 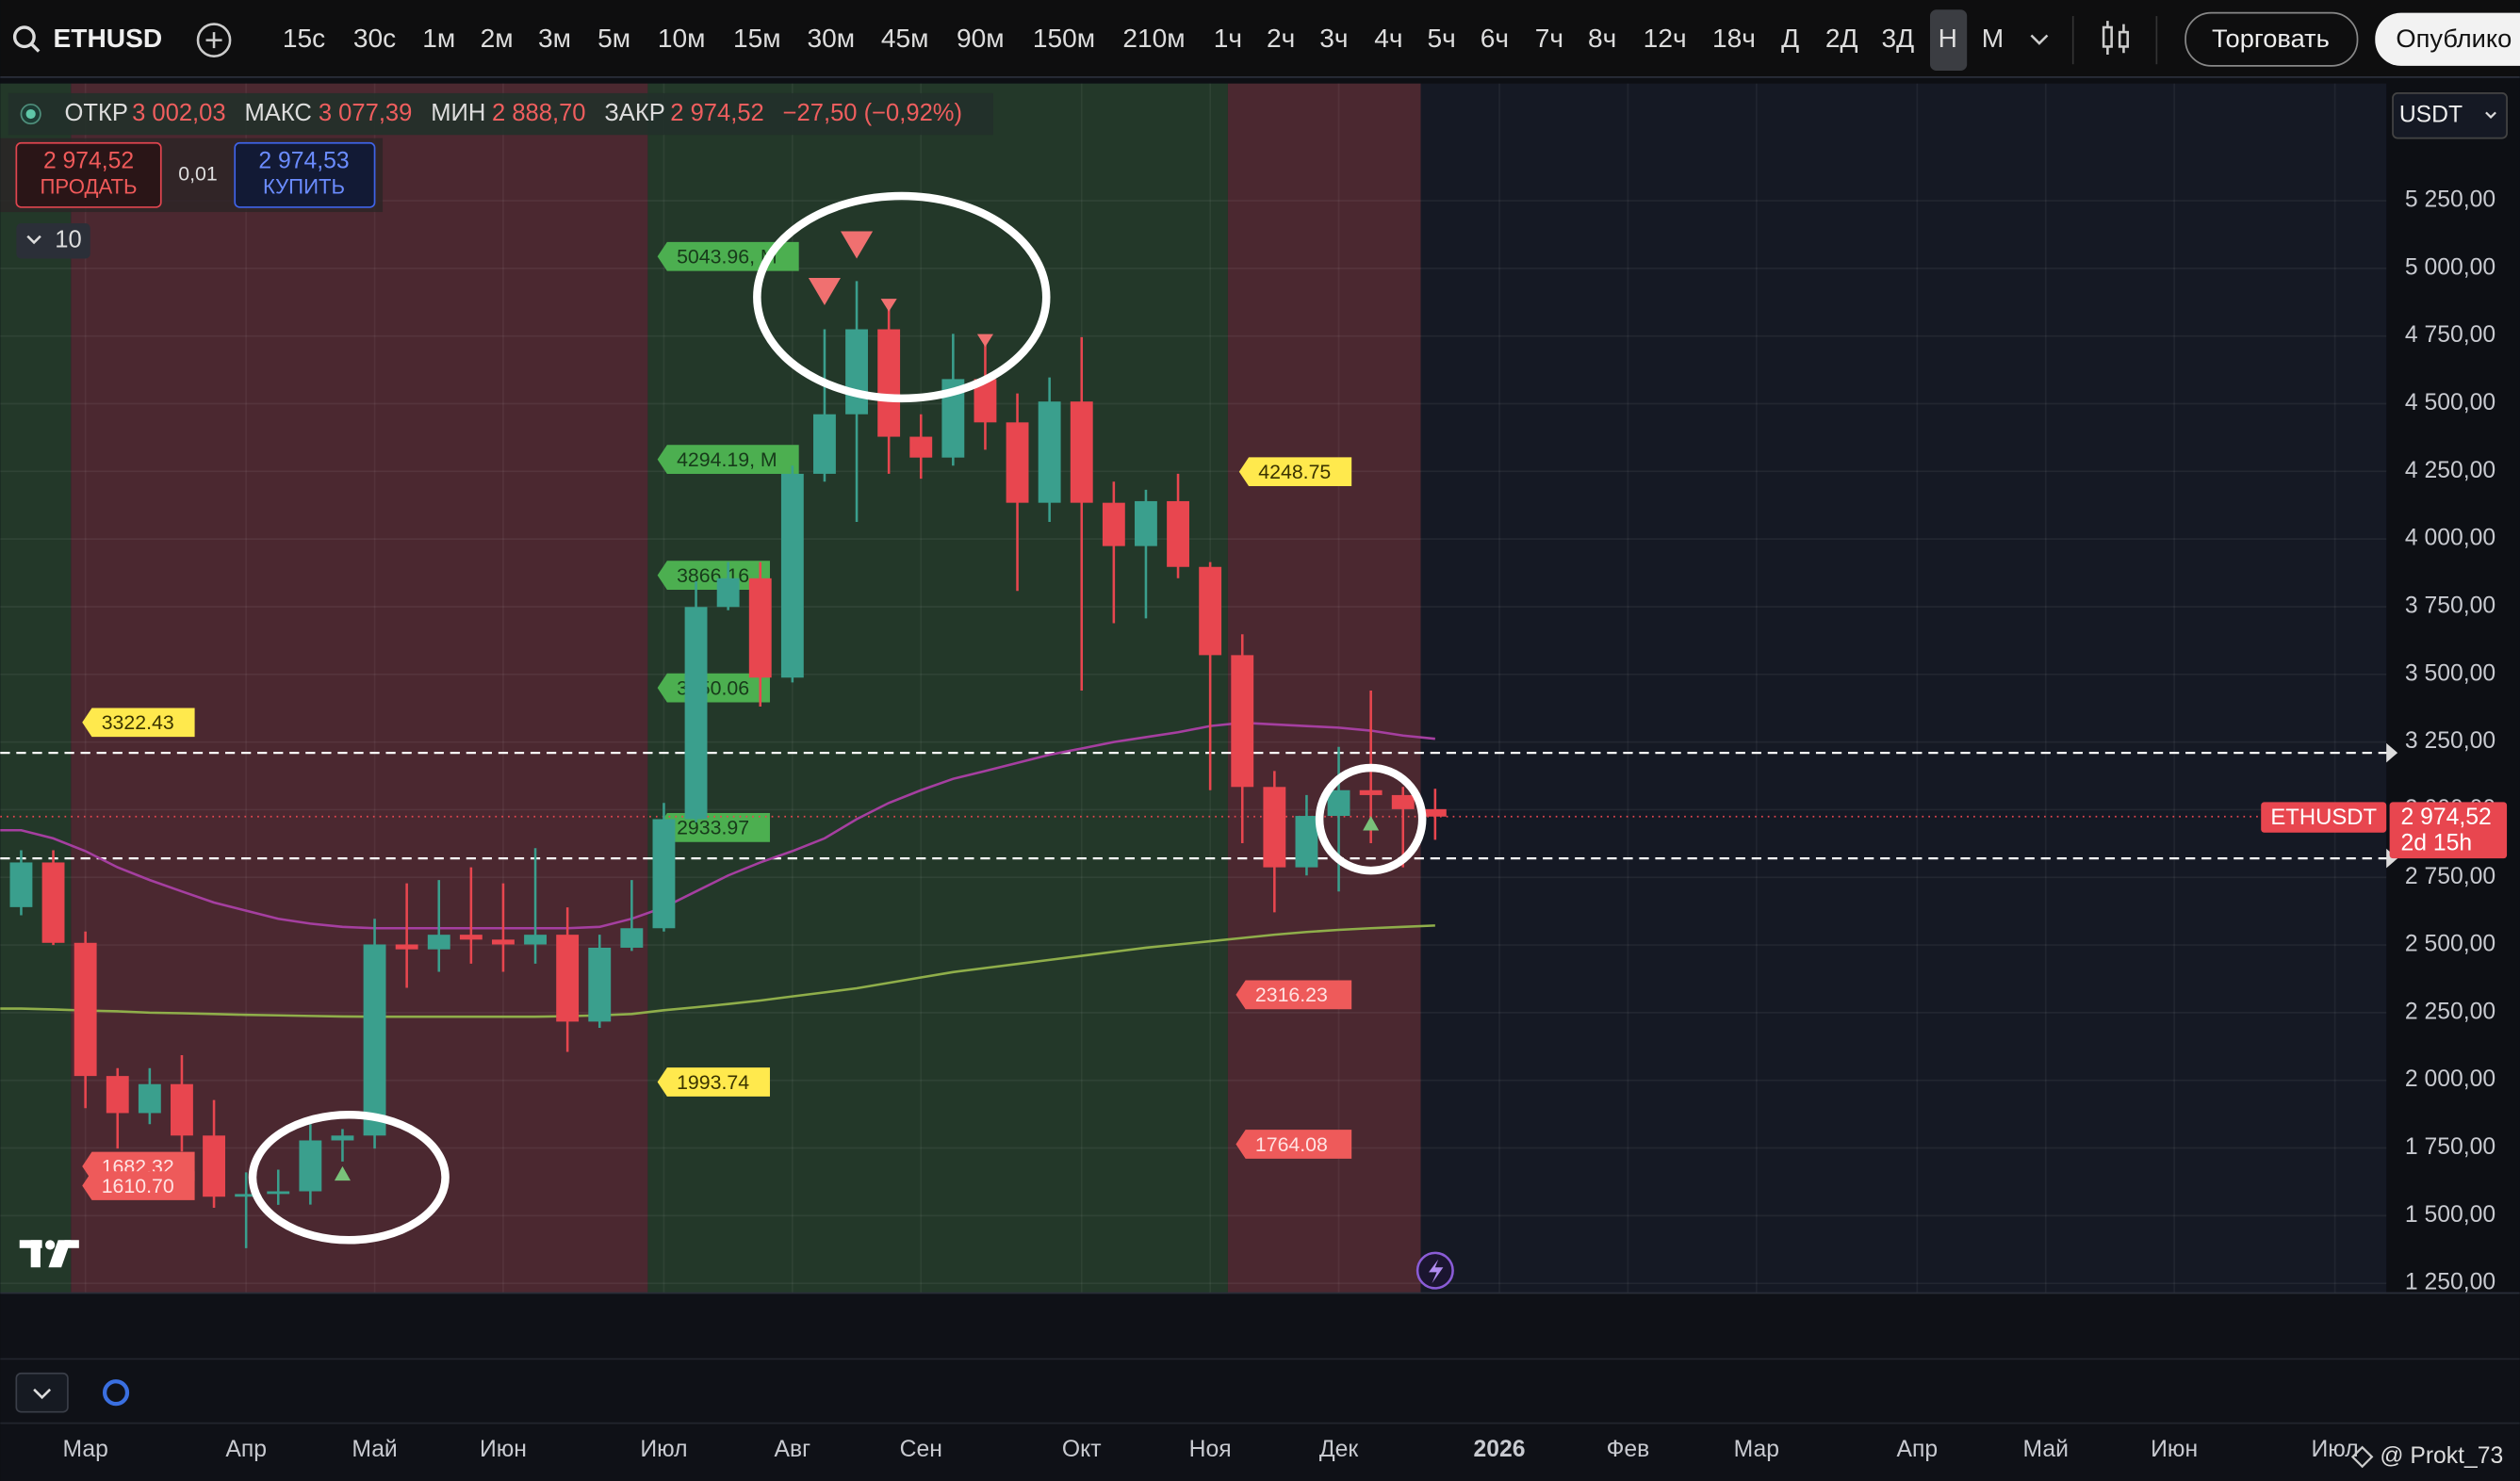 I want to click on watermark-icon, so click(x=2362, y=1457).